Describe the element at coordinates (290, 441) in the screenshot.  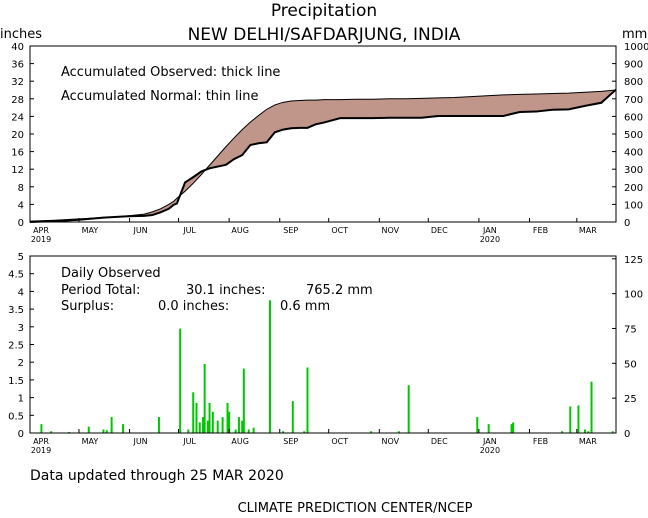
I see `bottom-month-label: SEP` at that location.